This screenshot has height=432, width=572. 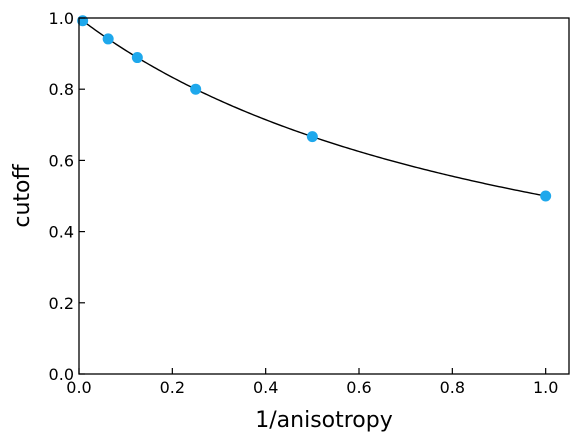 What do you see at coordinates (172, 387) in the screenshot?
I see `x-tick-label: 0.2` at bounding box center [172, 387].